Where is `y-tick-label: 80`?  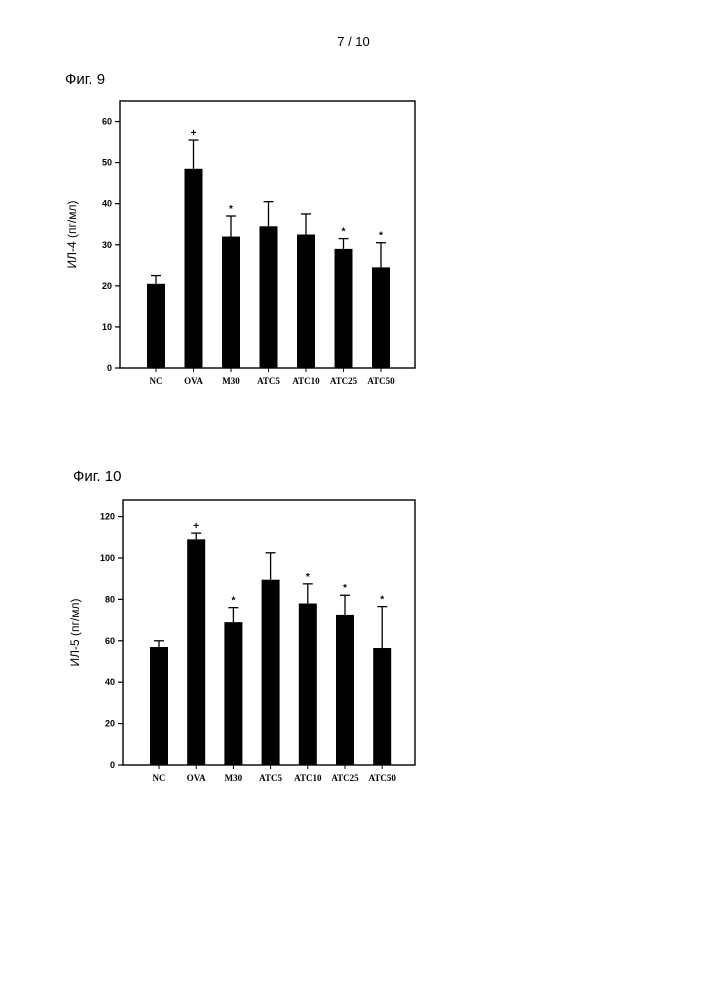 y-tick-label: 80 is located at coordinates (110, 599).